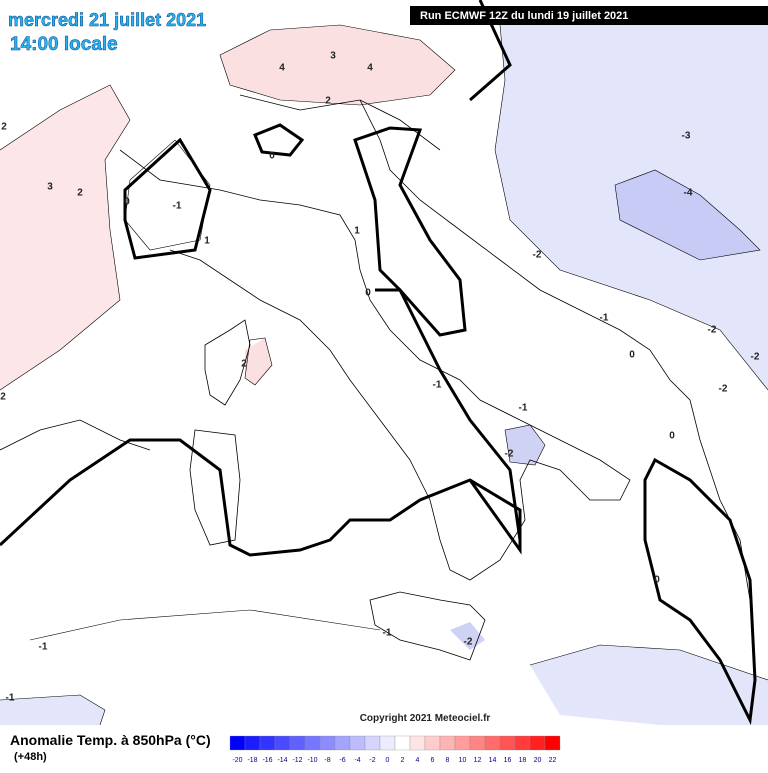 The image size is (768, 773). Describe the element at coordinates (357, 760) in the screenshot. I see `scale-label: -4` at that location.